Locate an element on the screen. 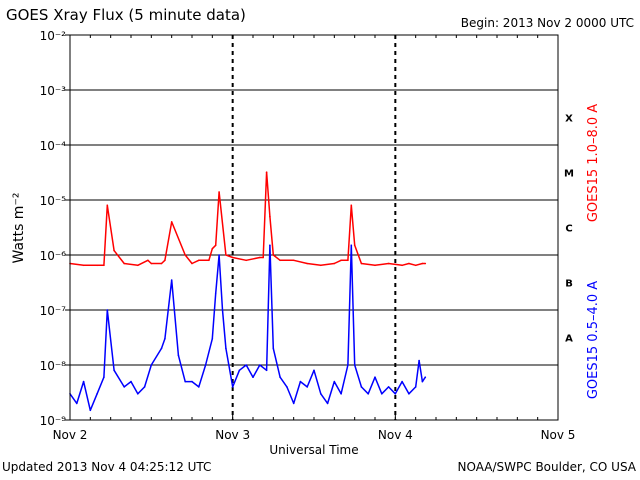 The height and width of the screenshot is (480, 640). x-tick-label: Nov 5 is located at coordinates (558, 435).